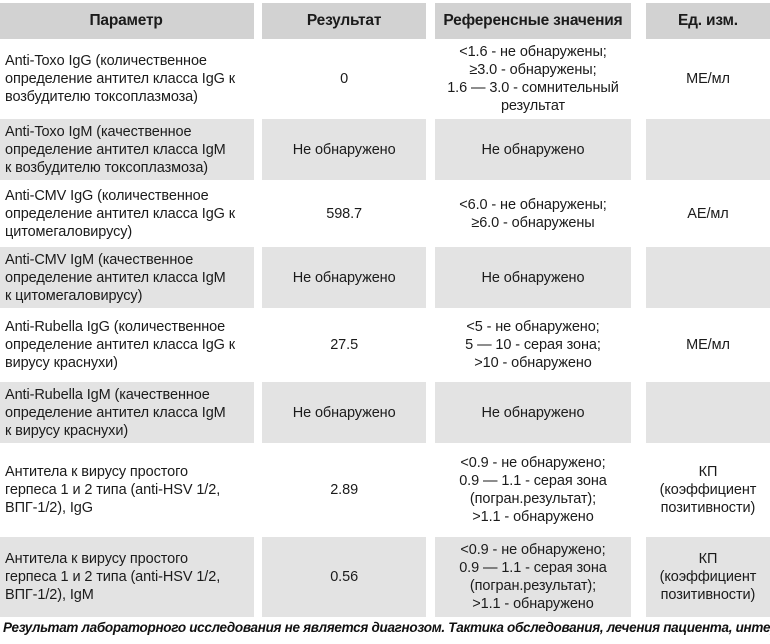 The height and width of the screenshot is (644, 770). What do you see at coordinates (344, 490) in the screenshot?
I see `cell-result: 2.89` at bounding box center [344, 490].